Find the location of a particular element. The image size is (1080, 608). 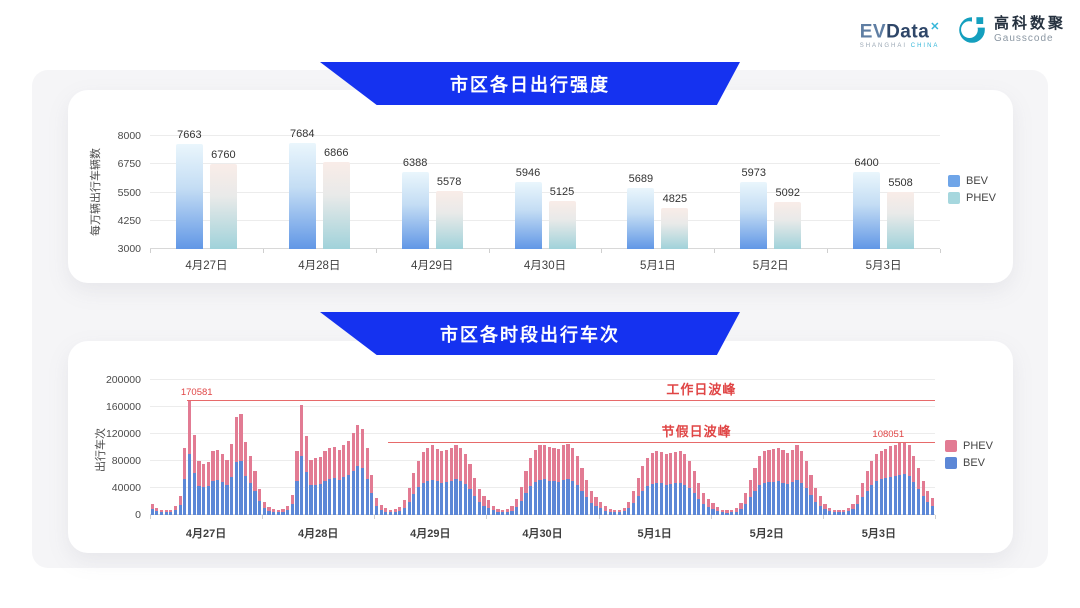

bar-value-label-phev: 6866 is located at coordinates (336, 152).